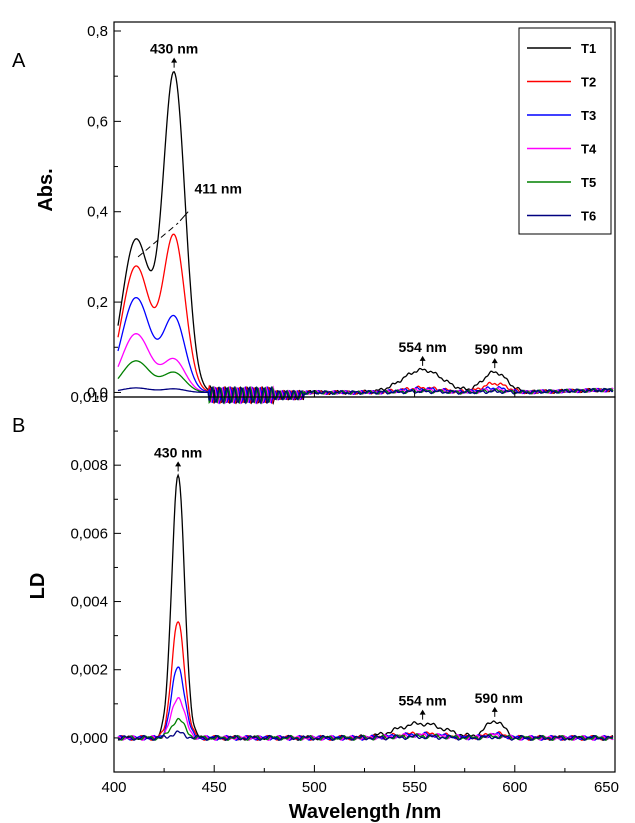 The image size is (635, 823). I want to click on panel-b-annotation-430nm-arrowhead, so click(178, 464).